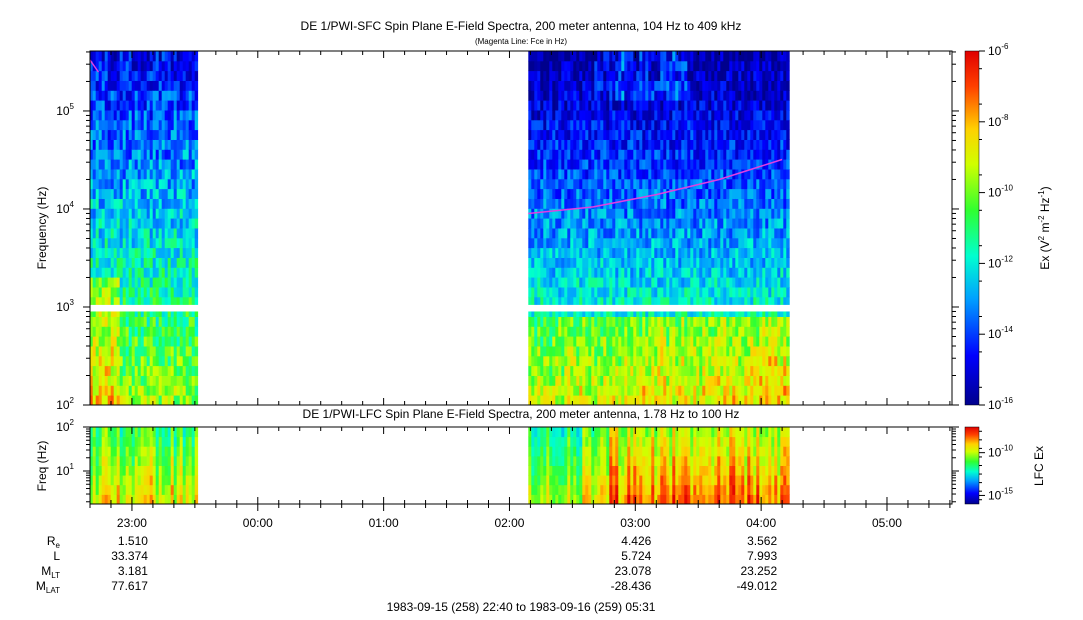 The width and height of the screenshot is (1083, 620). I want to click on colorbar-tick-base: 10, so click(995, 51).